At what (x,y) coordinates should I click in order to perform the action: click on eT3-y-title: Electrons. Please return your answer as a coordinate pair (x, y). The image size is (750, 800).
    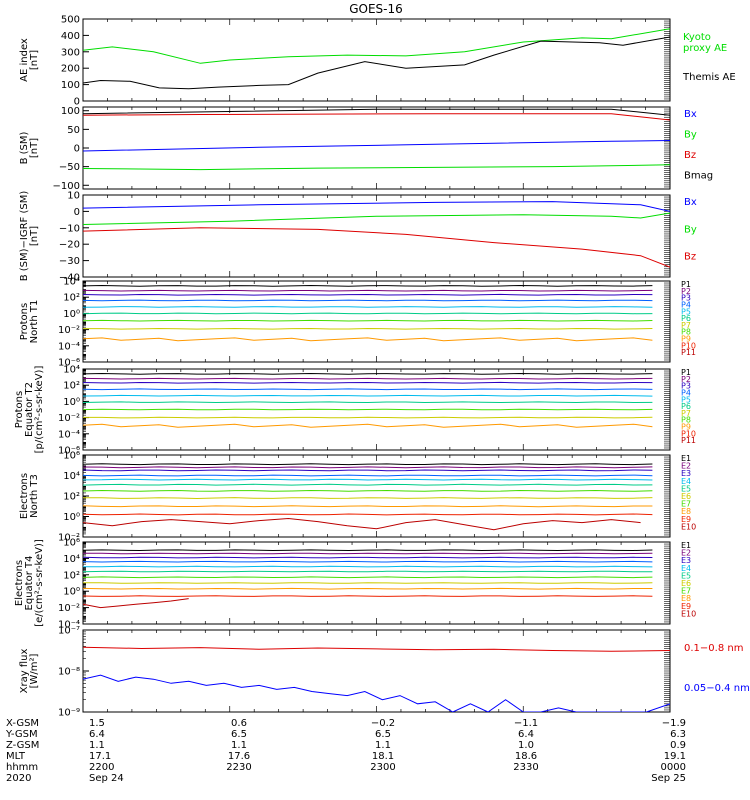
    Looking at the image, I should click on (24, 496).